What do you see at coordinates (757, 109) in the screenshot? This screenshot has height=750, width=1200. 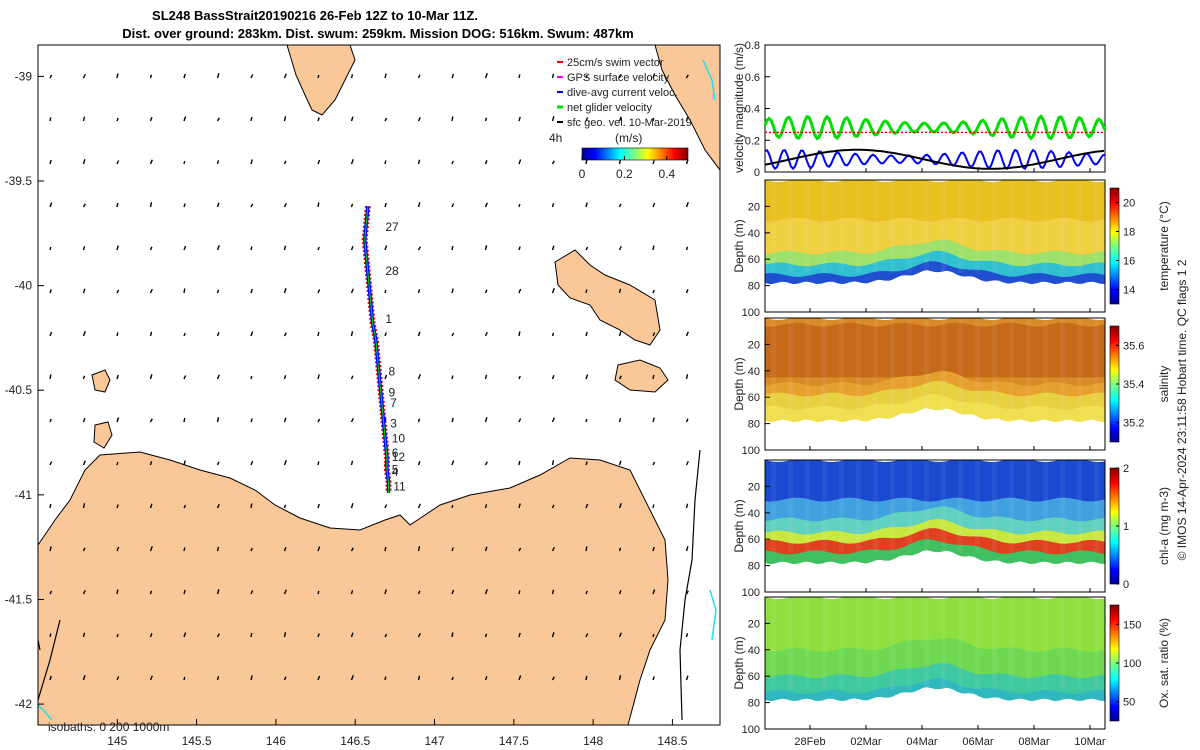 I see `velocity-ticks: 0 0.2 0.4 0.6 0.8` at bounding box center [757, 109].